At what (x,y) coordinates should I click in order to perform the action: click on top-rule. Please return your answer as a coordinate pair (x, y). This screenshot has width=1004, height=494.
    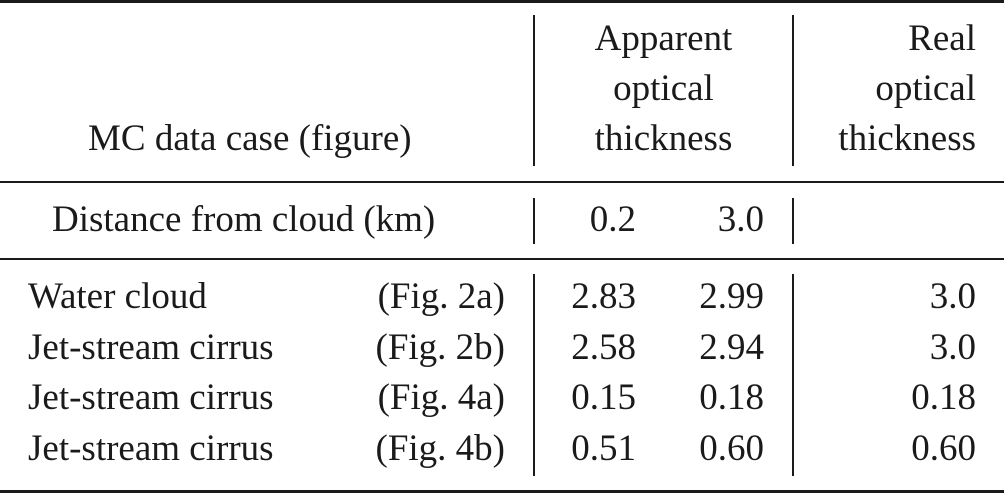
    Looking at the image, I should click on (502, 1).